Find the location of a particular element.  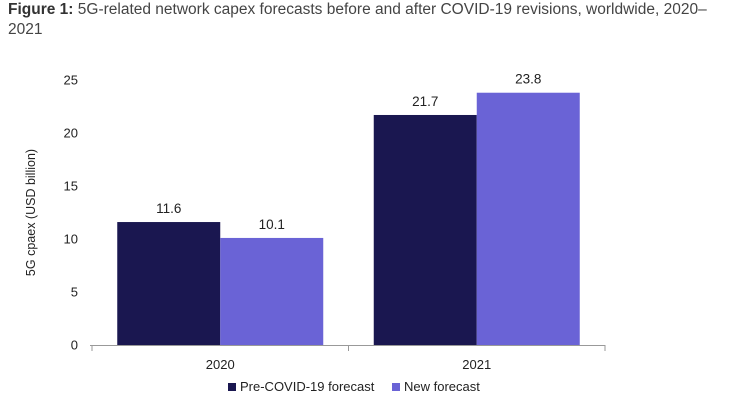

bar-2020-pre-covid is located at coordinates (169, 283).